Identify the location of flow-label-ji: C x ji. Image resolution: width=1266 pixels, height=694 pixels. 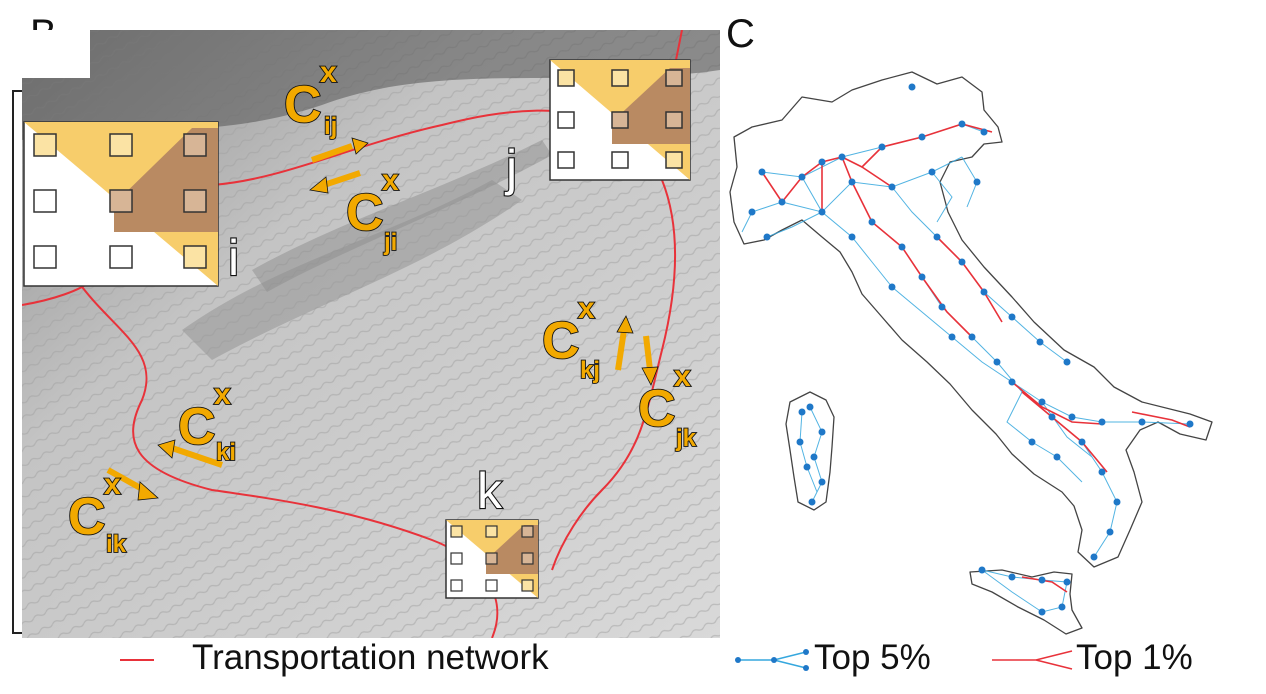
(372, 210).